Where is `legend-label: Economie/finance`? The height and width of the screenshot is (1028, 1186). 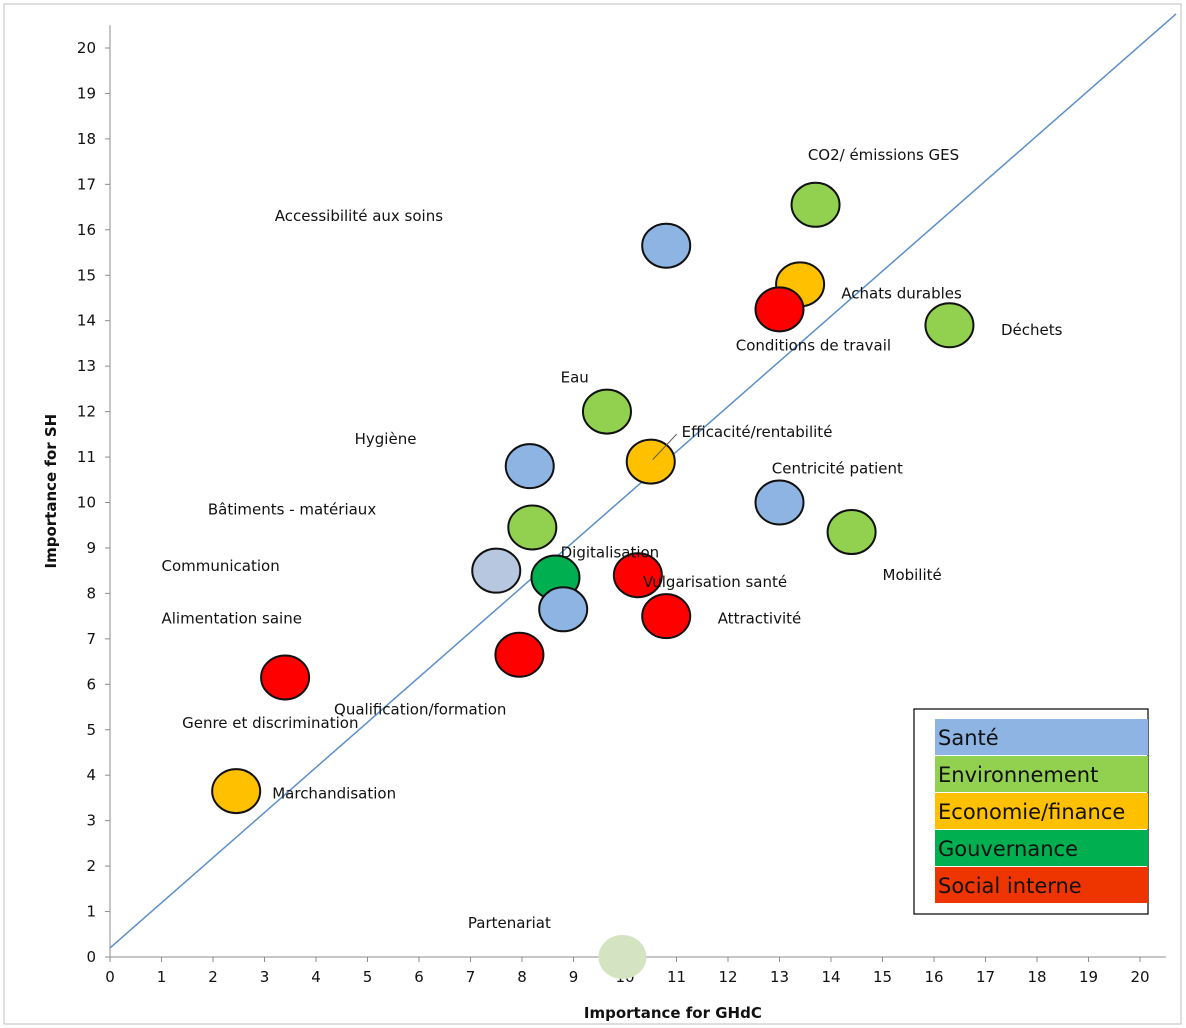 legend-label: Economie/finance is located at coordinates (1031, 812).